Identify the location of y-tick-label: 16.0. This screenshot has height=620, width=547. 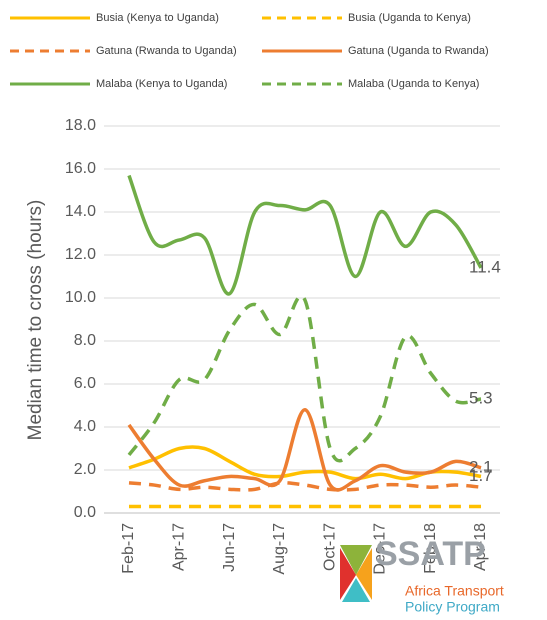
(80, 168).